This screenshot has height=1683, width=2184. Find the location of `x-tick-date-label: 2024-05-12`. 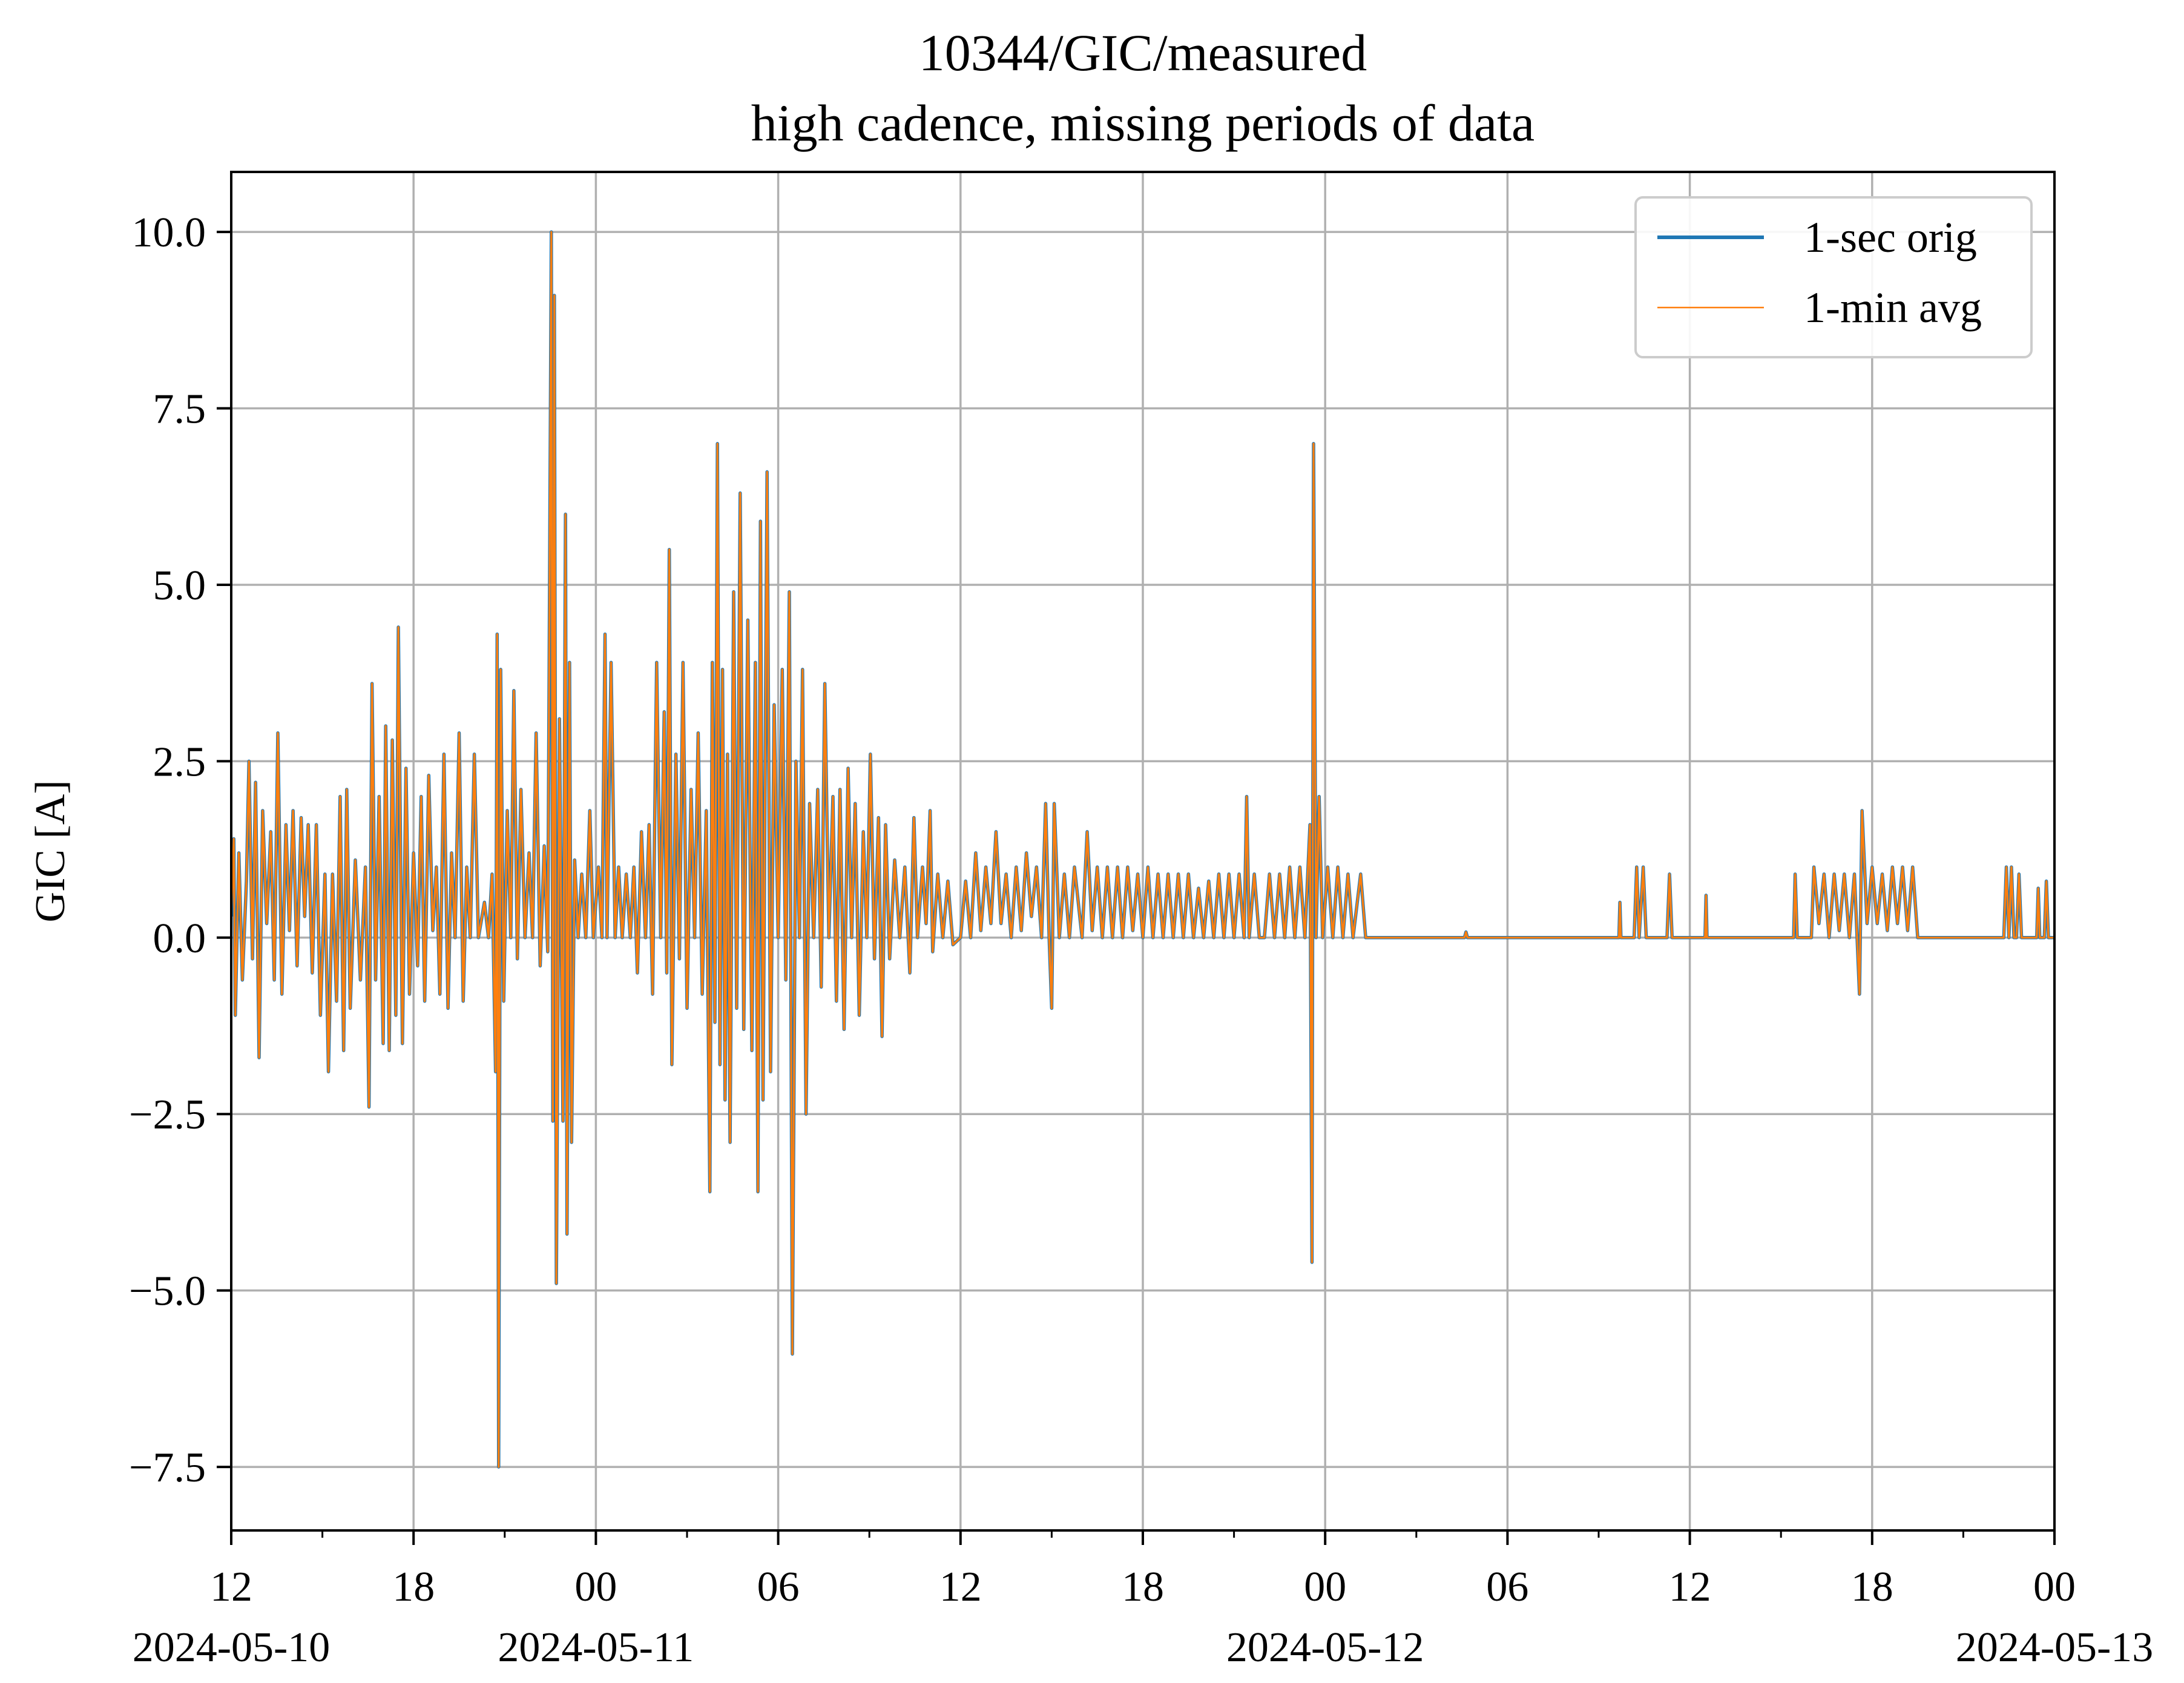

x-tick-date-label: 2024-05-12 is located at coordinates (1325, 1648).